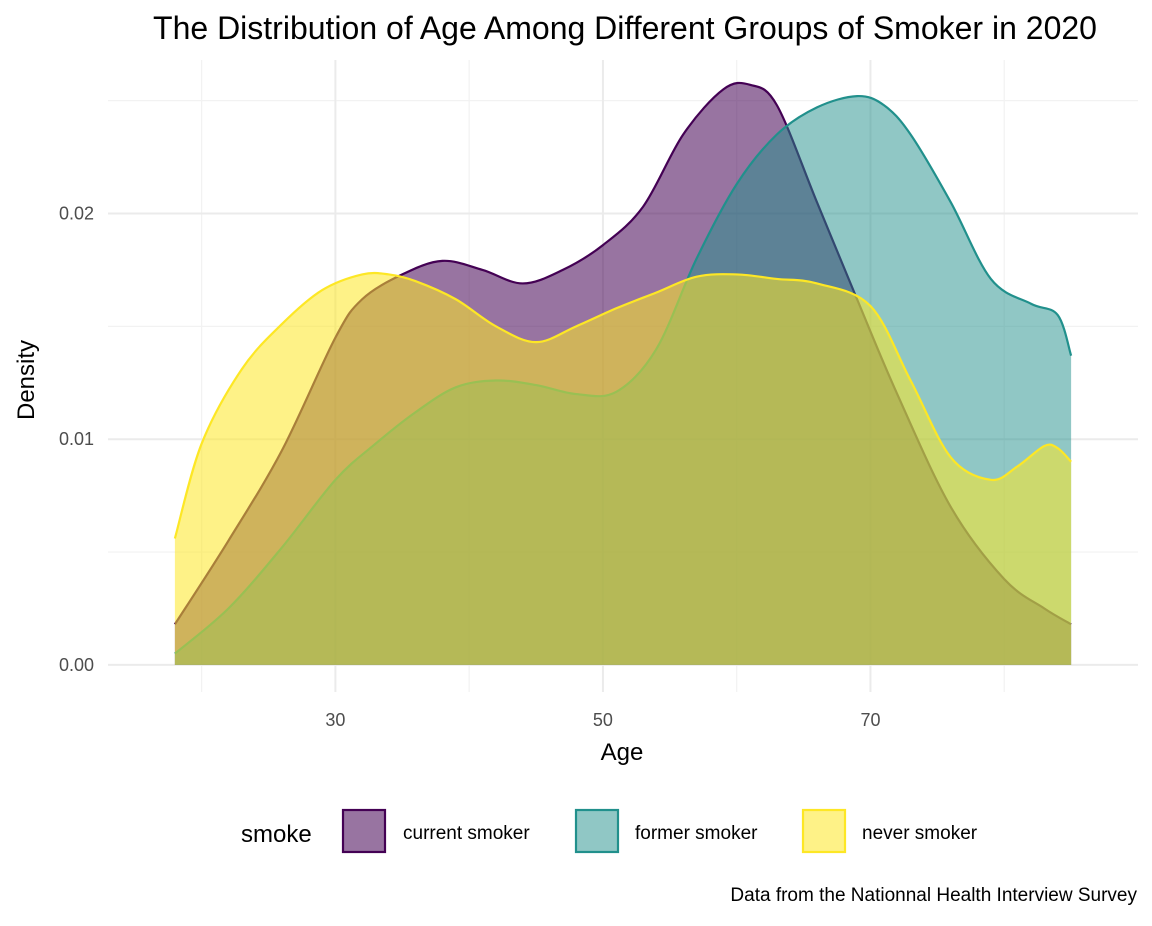 The image size is (1152, 926). I want to click on legend-title: smoke, so click(276, 834).